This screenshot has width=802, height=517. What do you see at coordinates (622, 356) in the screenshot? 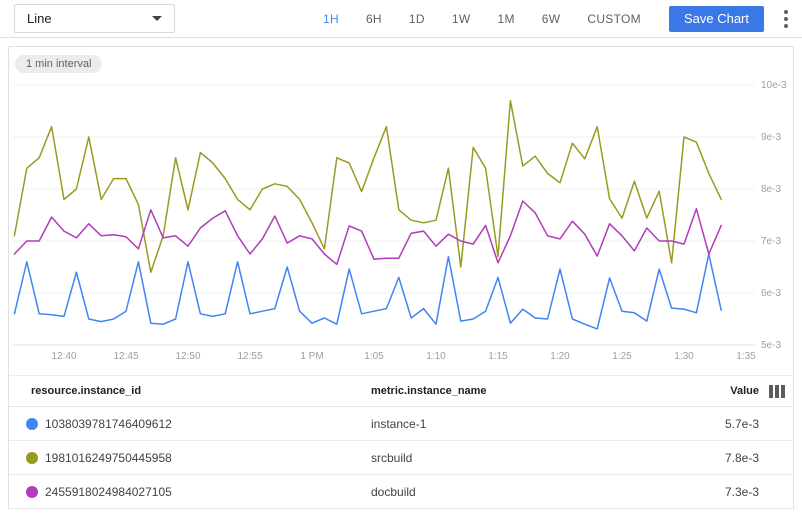
I see `x-axis-label: 1:25` at bounding box center [622, 356].